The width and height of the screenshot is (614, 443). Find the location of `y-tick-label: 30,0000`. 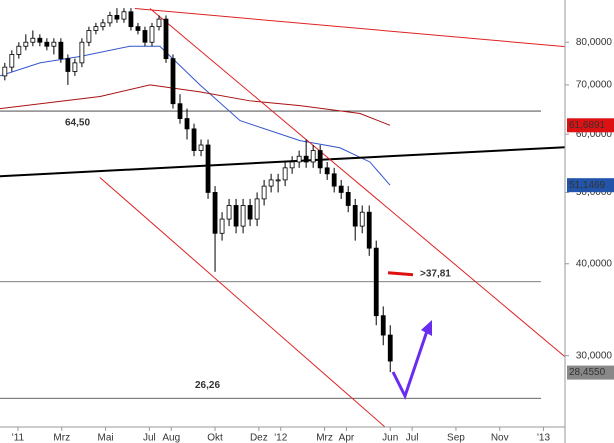

y-tick-label: 30,0000 is located at coordinates (594, 355).